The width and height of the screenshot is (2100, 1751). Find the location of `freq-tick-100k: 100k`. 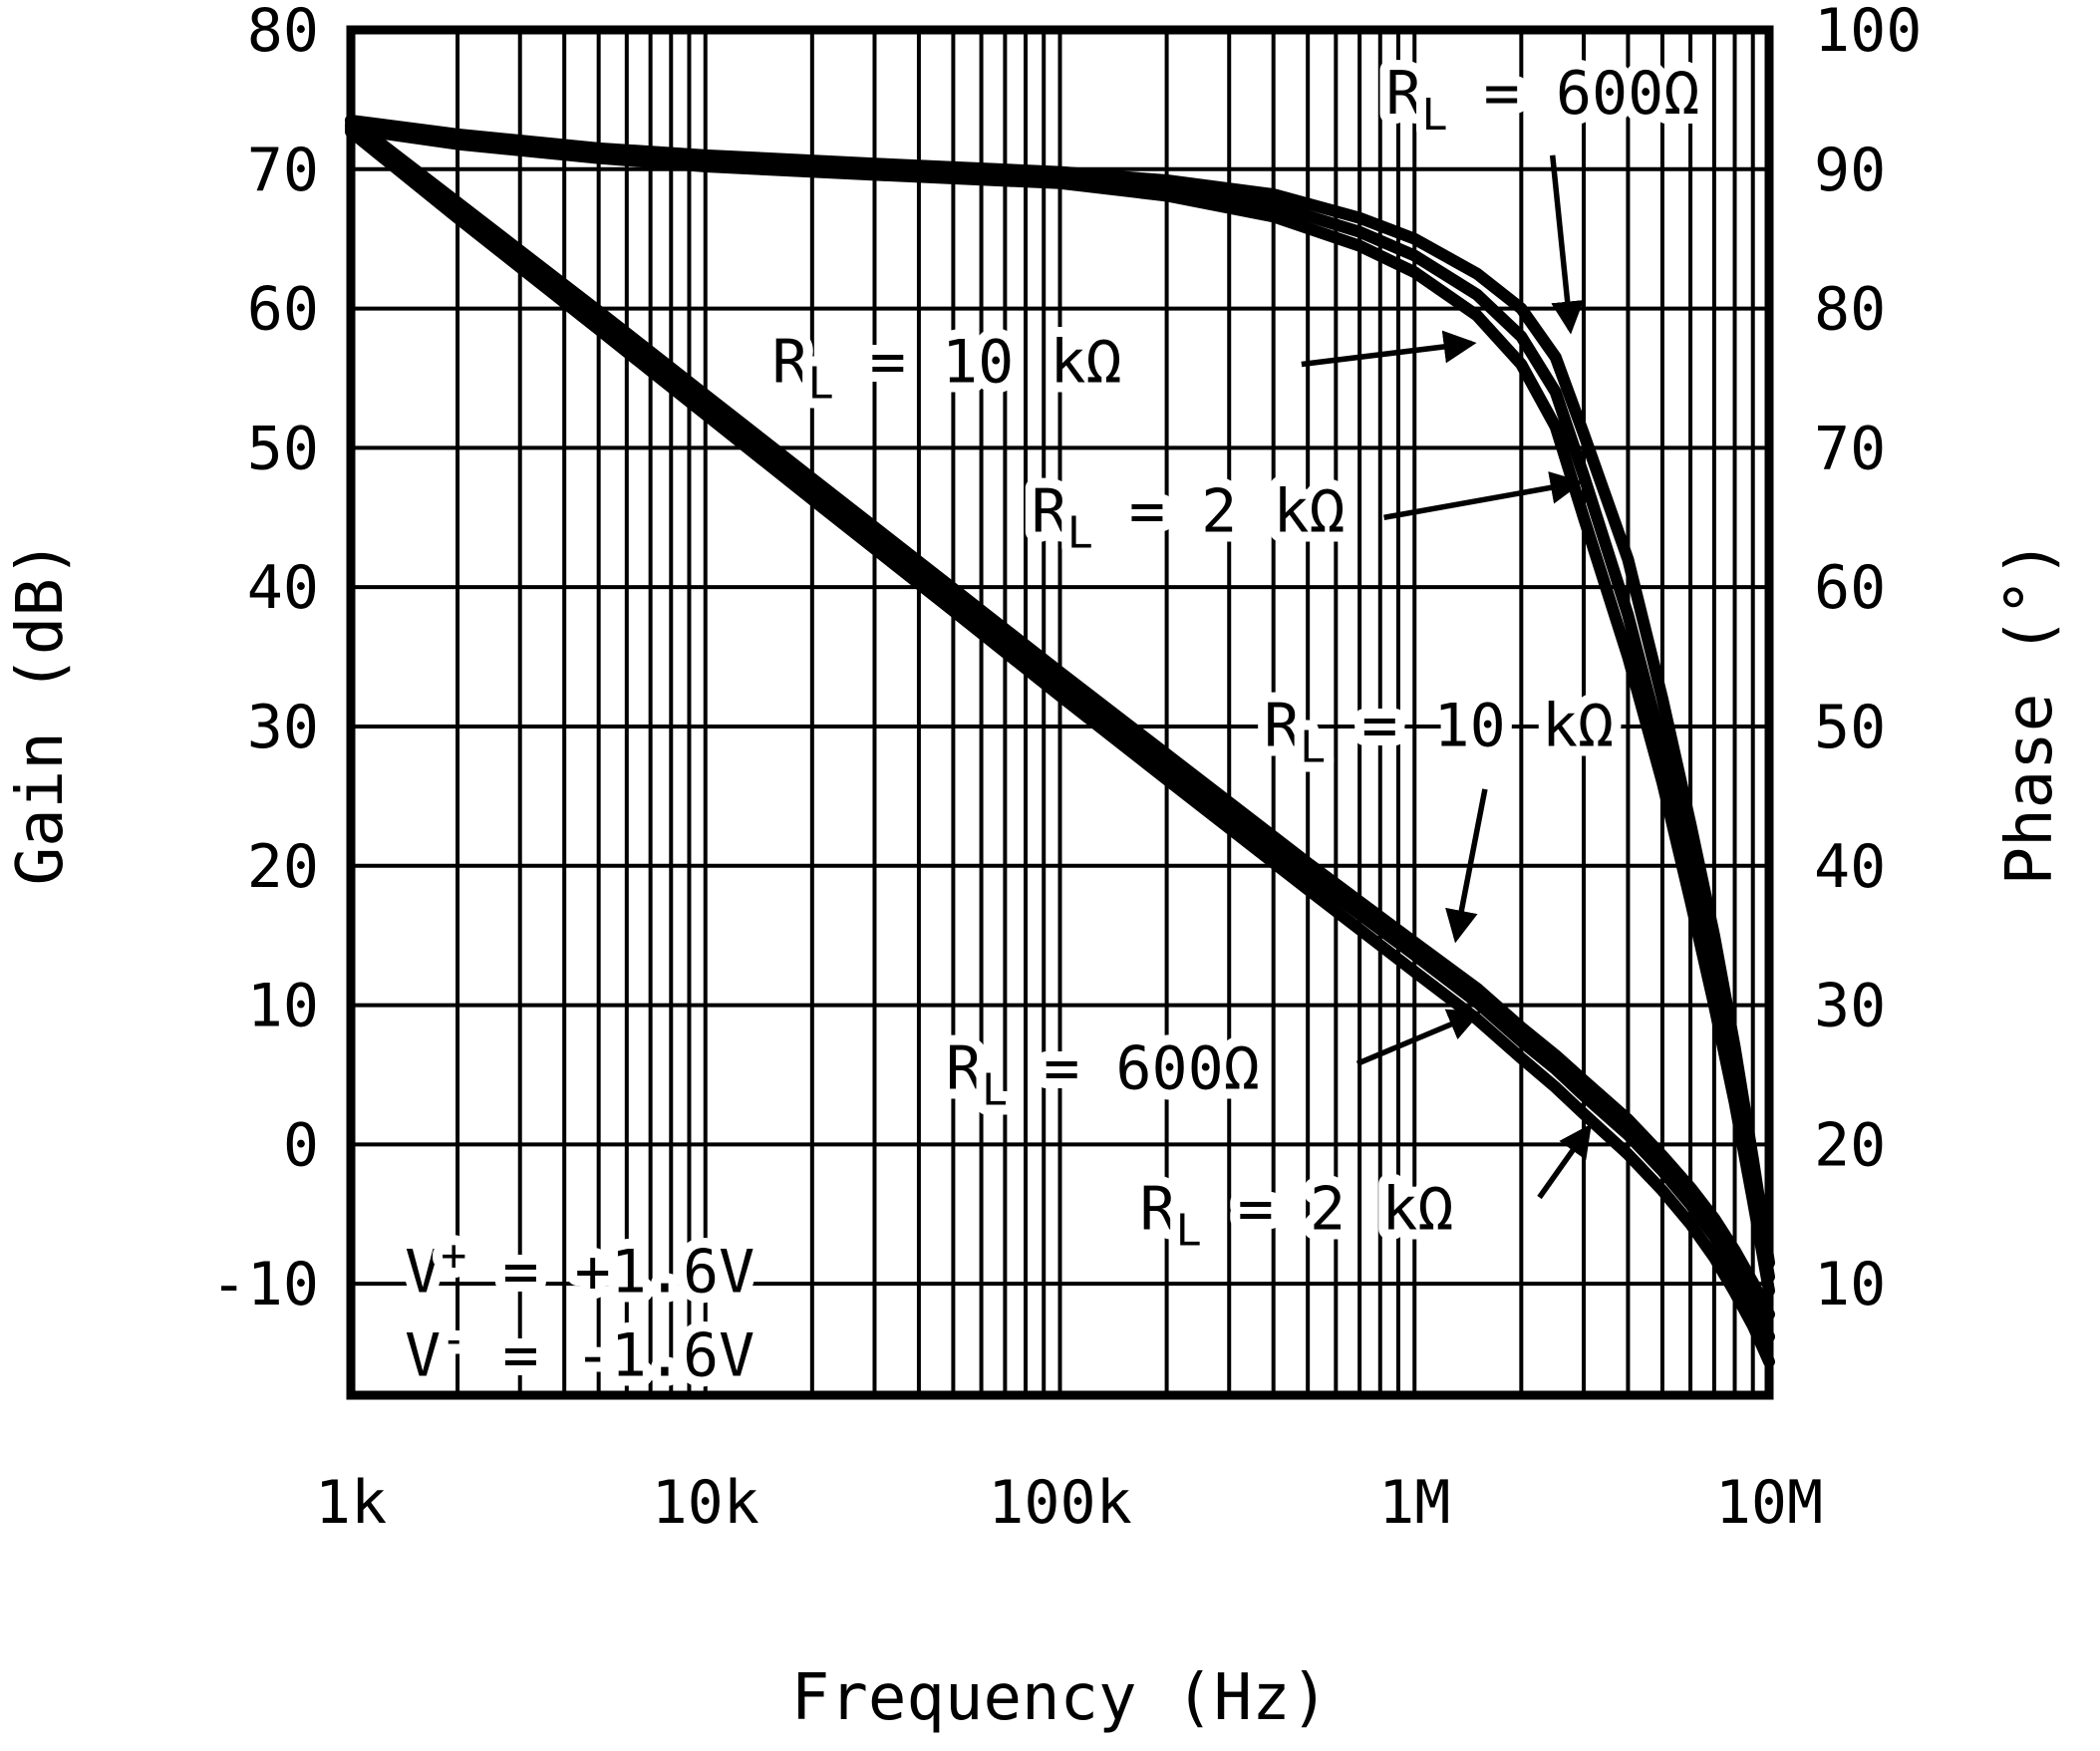

freq-tick-100k: 100k is located at coordinates (1060, 1503).